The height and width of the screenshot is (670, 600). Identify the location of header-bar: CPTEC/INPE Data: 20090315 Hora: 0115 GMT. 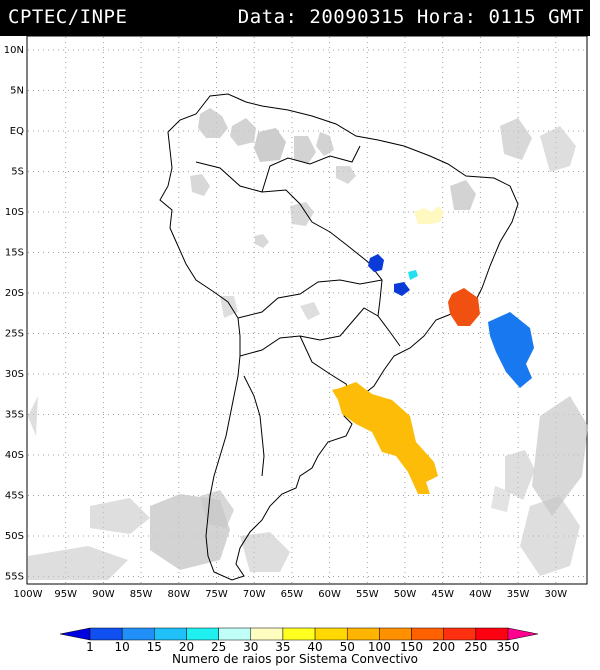
(295, 18).